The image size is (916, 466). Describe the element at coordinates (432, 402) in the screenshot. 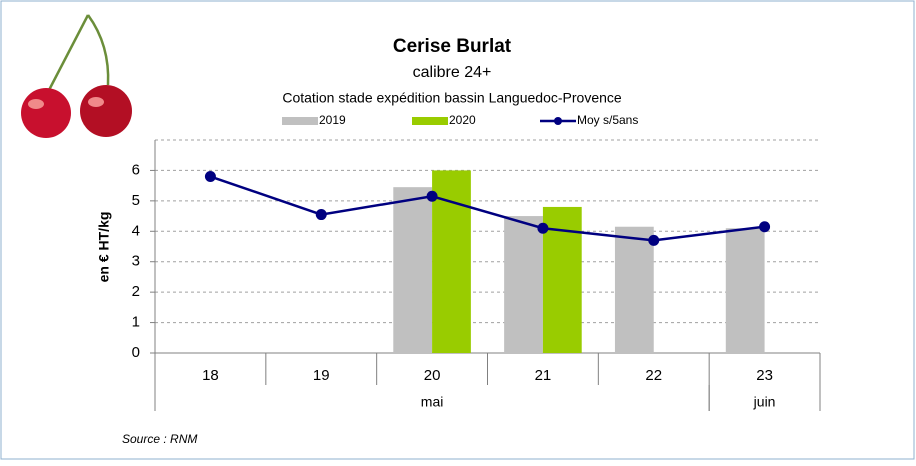

I see `group-label: mai` at that location.